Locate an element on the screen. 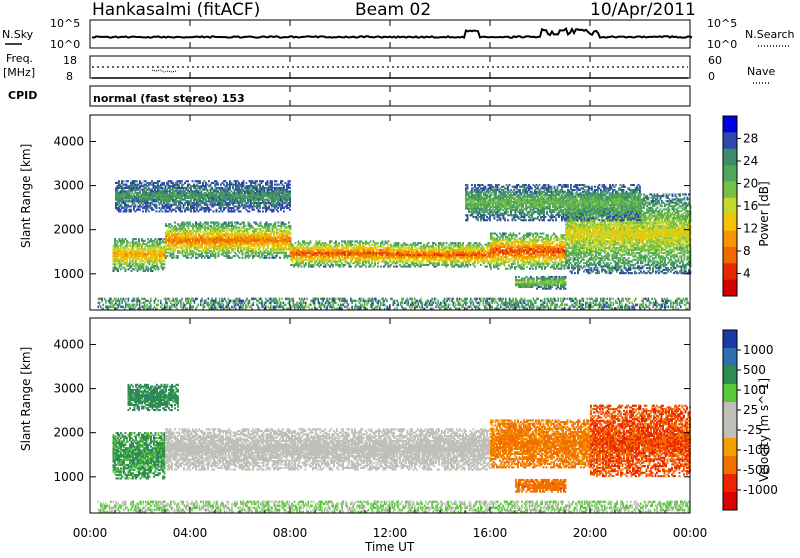 This screenshot has width=800, height=558. noise-left-tick-top: 10^5 is located at coordinates (65, 23).